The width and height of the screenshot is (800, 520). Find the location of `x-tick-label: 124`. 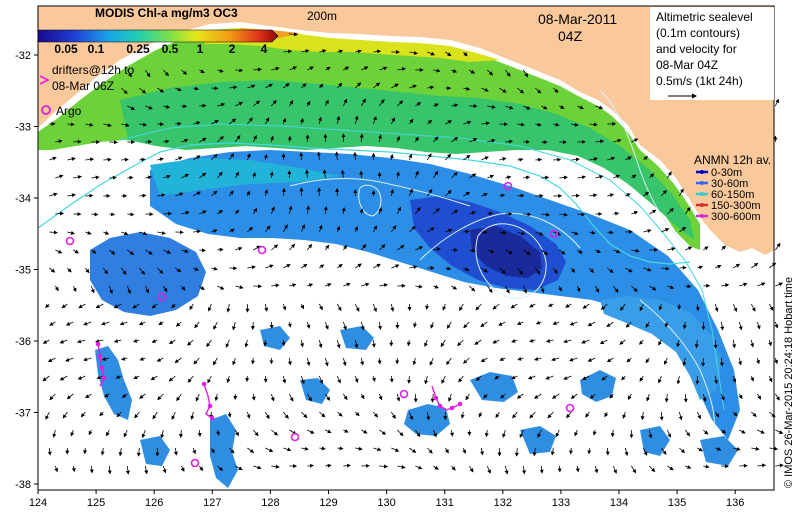

x-tick-label: 124 is located at coordinates (38, 503).